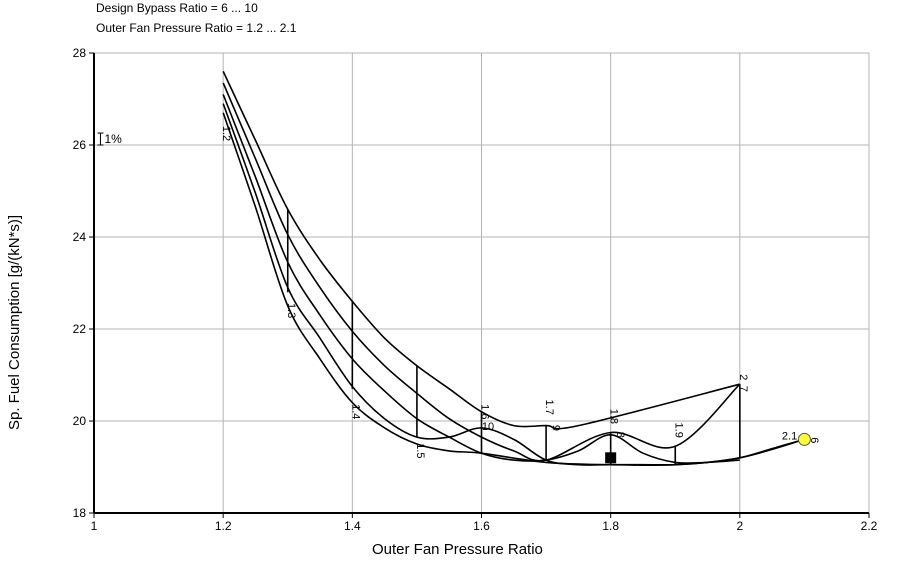 The height and width of the screenshot is (565, 899). Describe the element at coordinates (804, 439) in the screenshot. I see `endpoint-marker` at that location.